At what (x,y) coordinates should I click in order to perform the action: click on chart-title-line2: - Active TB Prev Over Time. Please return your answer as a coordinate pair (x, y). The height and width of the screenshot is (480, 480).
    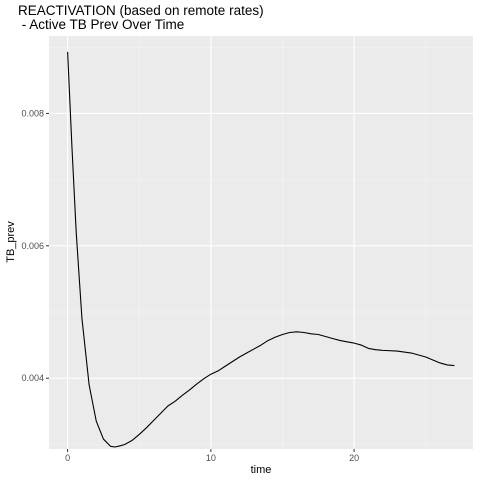
    Looking at the image, I should click on (101, 24).